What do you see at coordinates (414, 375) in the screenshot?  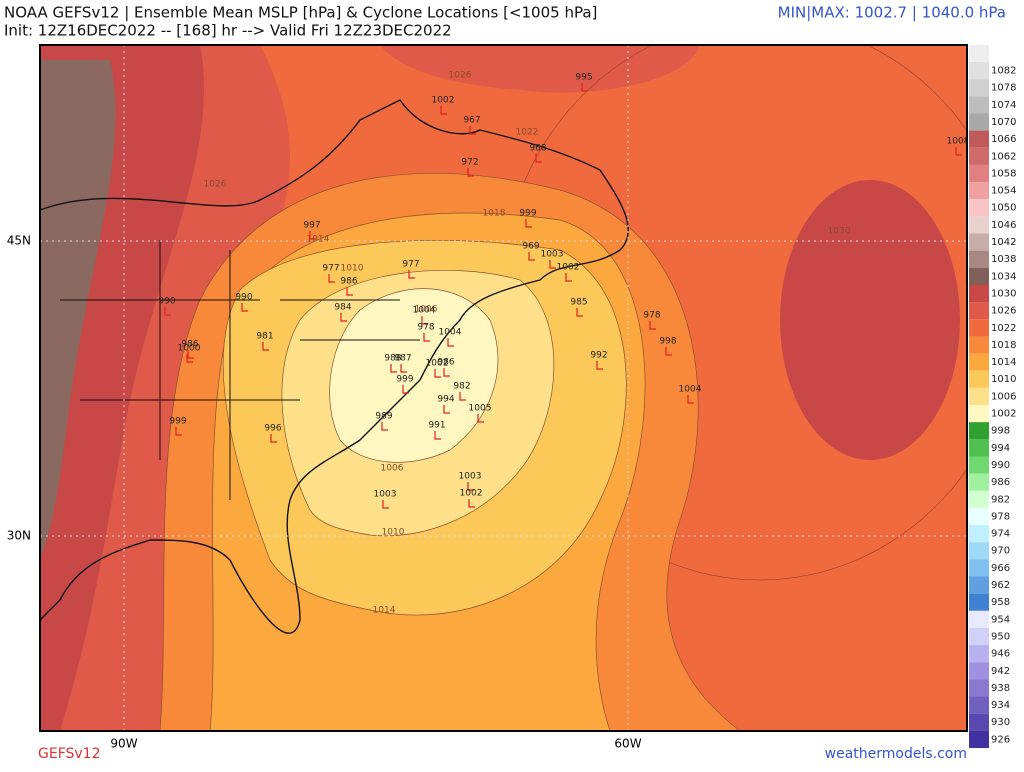 I see `band` at bounding box center [414, 375].